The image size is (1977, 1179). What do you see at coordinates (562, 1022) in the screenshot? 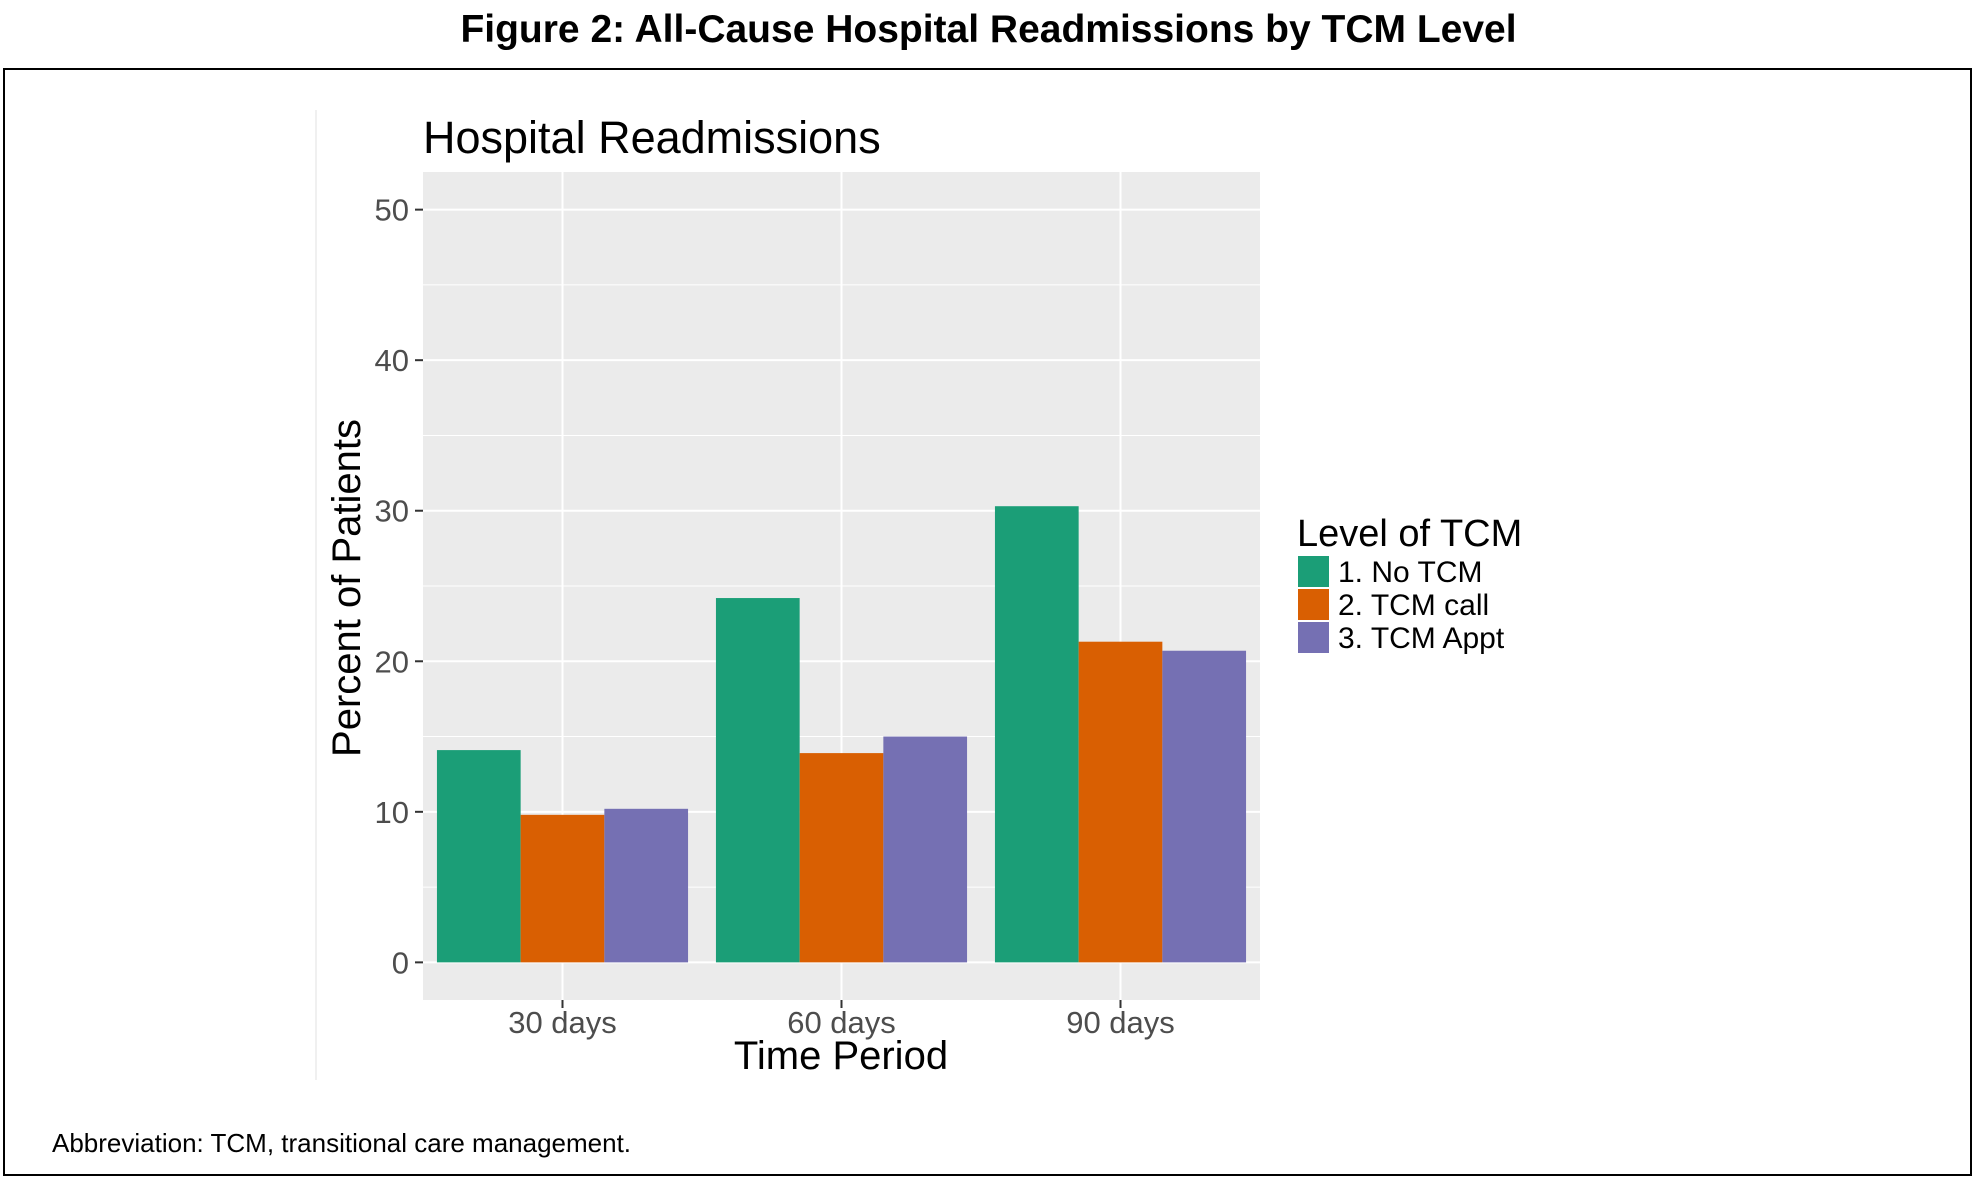
I see `x-tick-label: 30 days` at bounding box center [562, 1022].